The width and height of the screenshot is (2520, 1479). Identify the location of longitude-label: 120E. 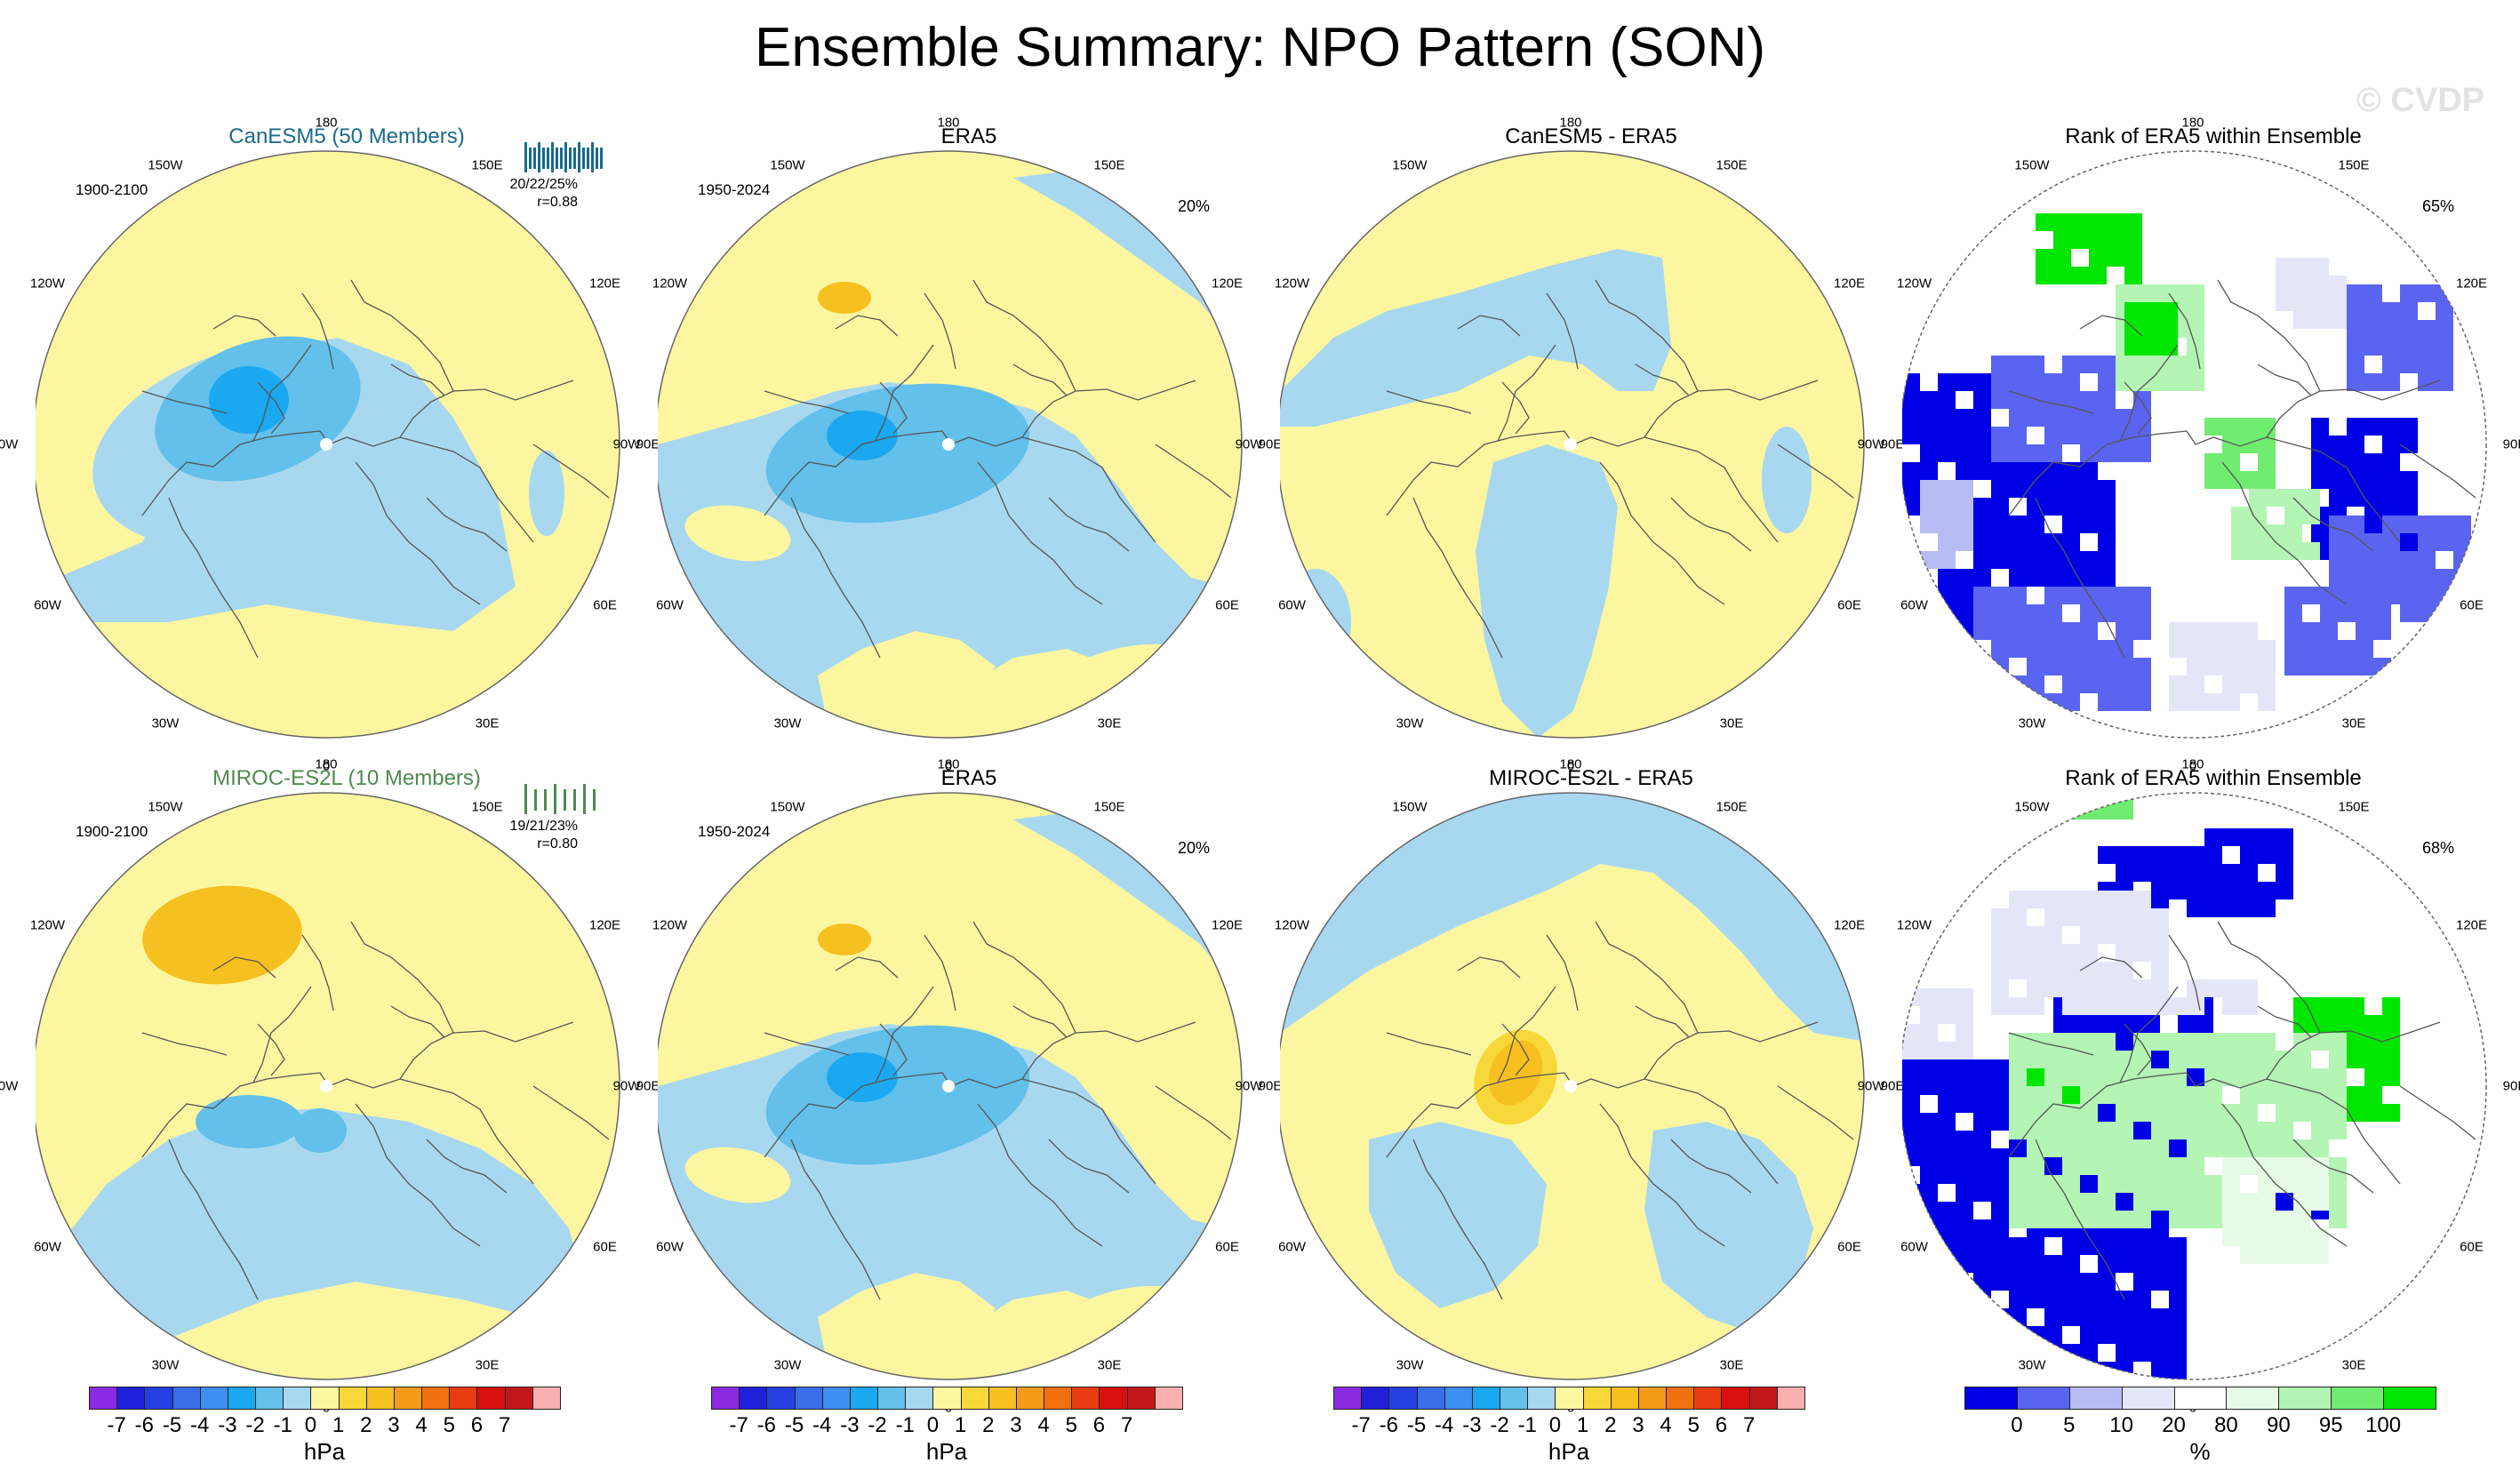
(1849, 925).